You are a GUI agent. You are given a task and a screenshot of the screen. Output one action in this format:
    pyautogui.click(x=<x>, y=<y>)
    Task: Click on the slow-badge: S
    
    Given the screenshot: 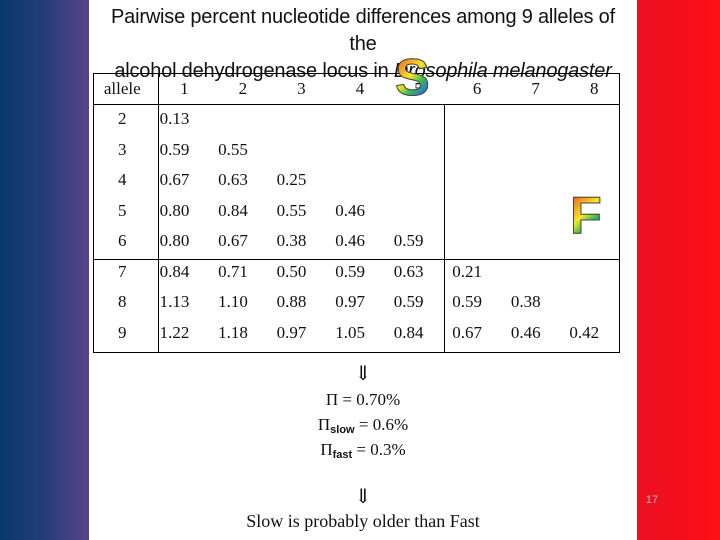 What is the action you would take?
    pyautogui.click(x=413, y=78)
    